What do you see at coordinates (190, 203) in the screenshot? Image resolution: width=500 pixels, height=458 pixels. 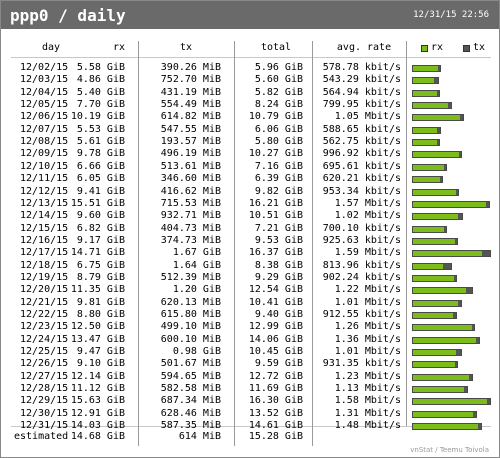 I see `row-tx: 715.53 MiB` at bounding box center [190, 203].